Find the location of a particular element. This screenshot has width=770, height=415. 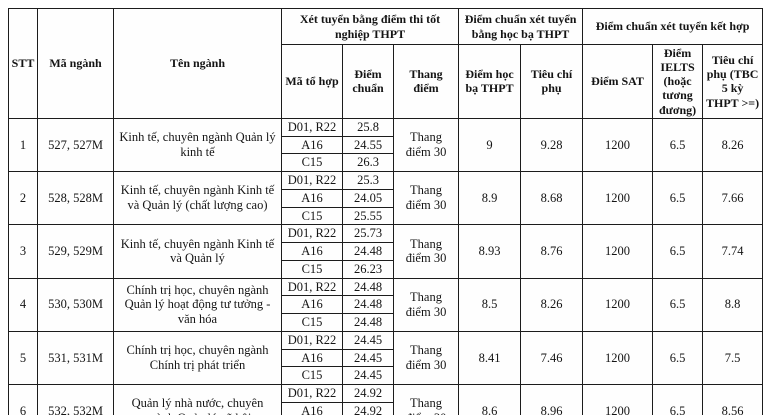

col-header-major-name: Tên ngành is located at coordinates (197, 63).